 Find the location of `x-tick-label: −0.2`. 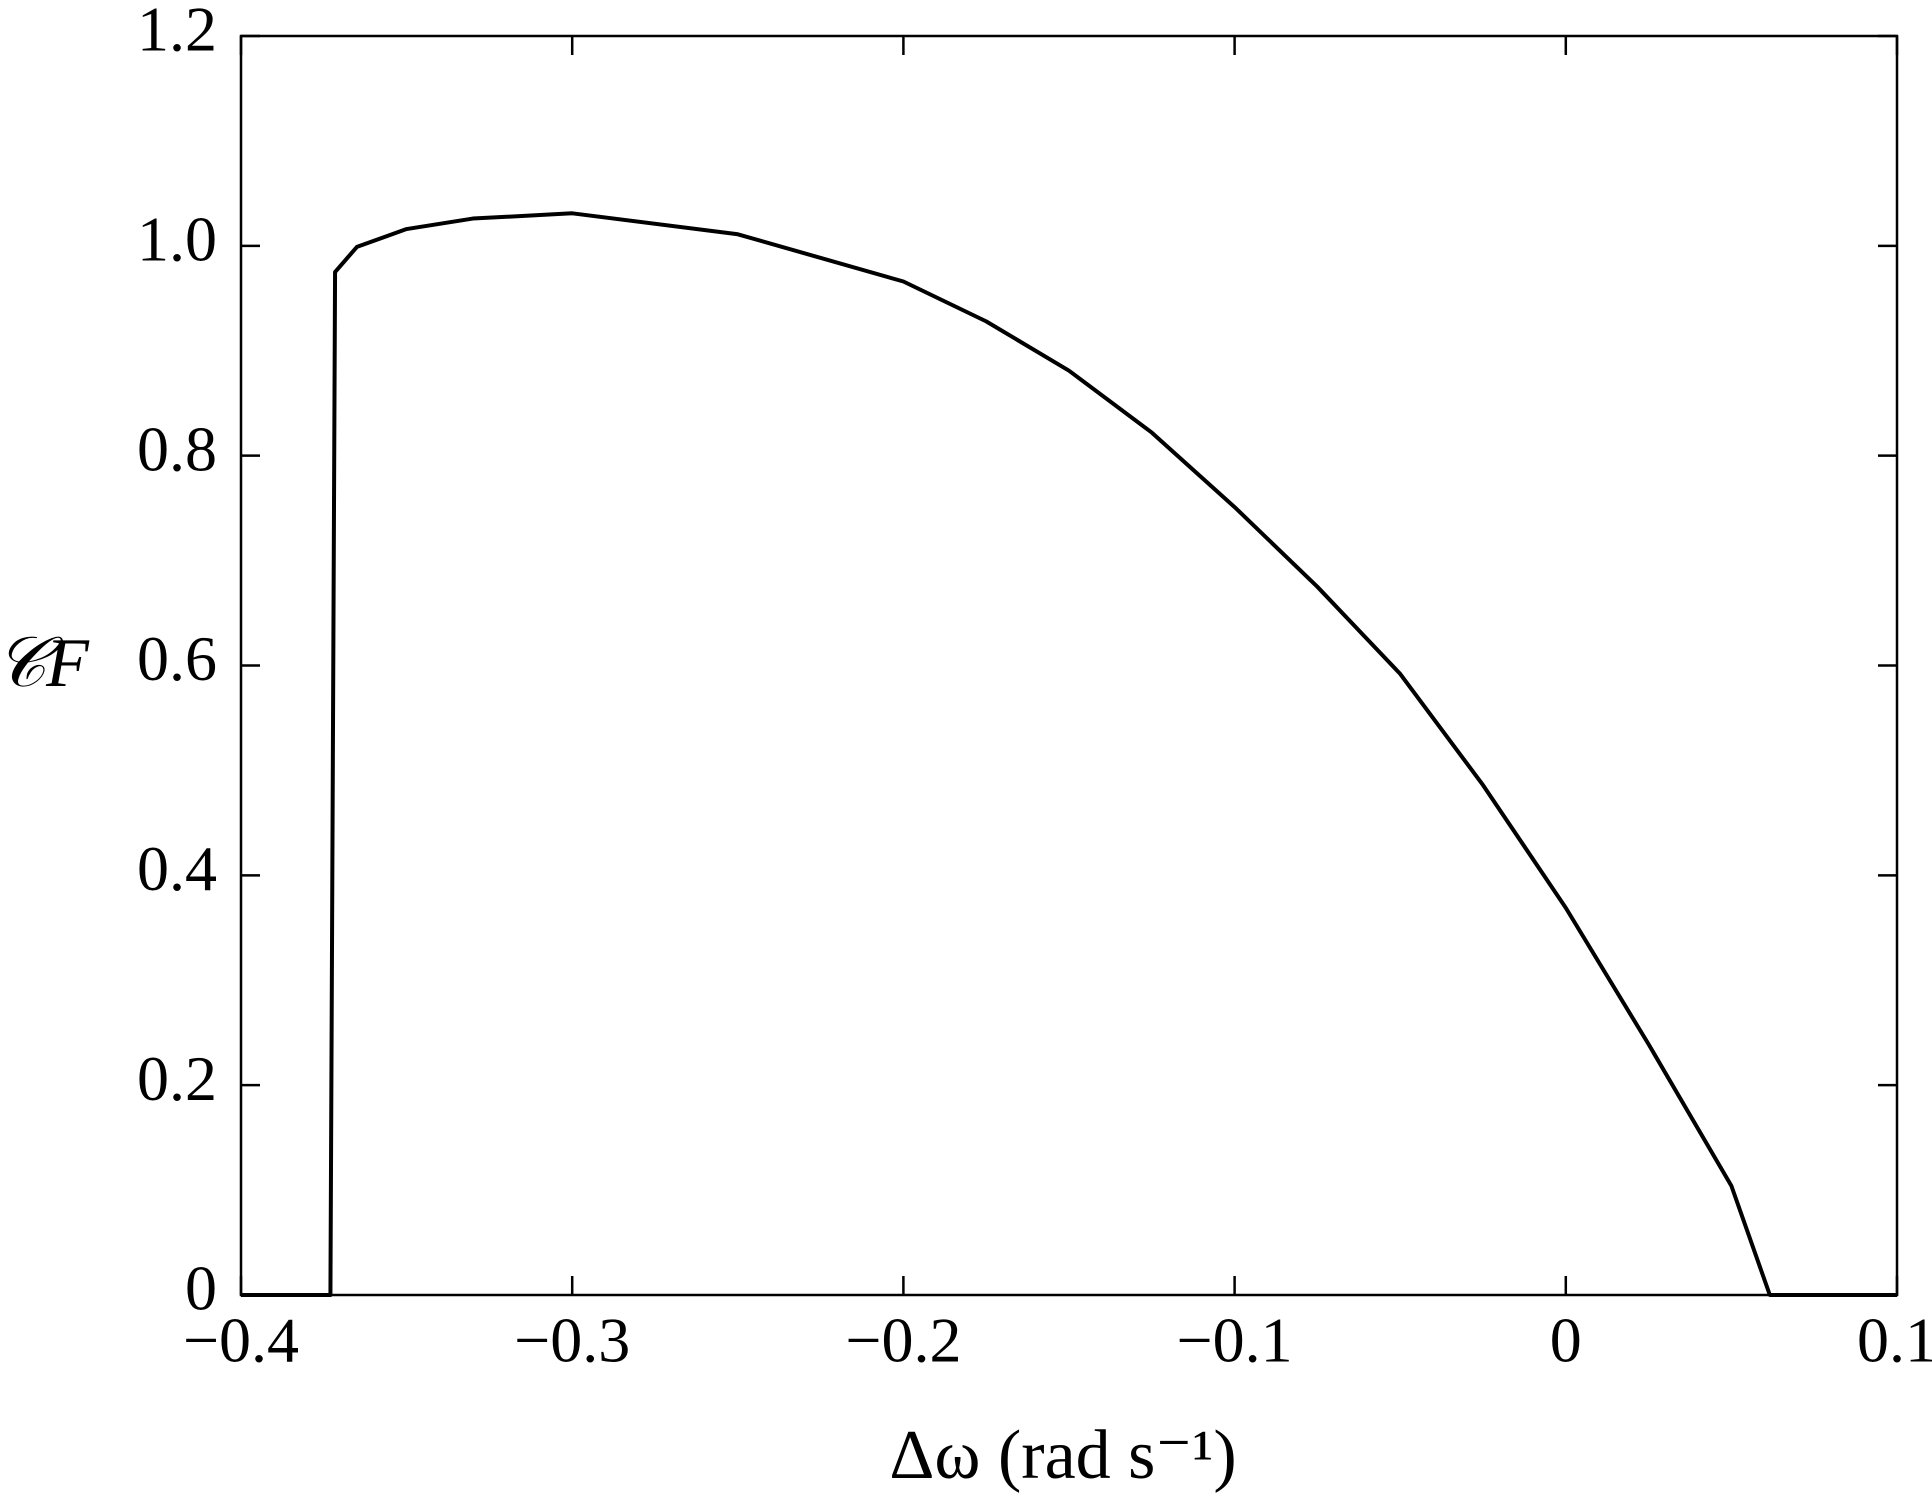

x-tick-label: −0.2 is located at coordinates (903, 1340).